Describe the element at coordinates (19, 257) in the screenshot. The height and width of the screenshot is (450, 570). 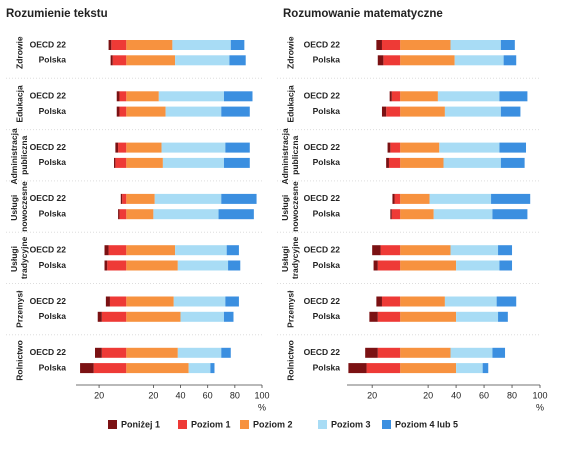
I see `group-label: Usługi tradycyjne` at that location.